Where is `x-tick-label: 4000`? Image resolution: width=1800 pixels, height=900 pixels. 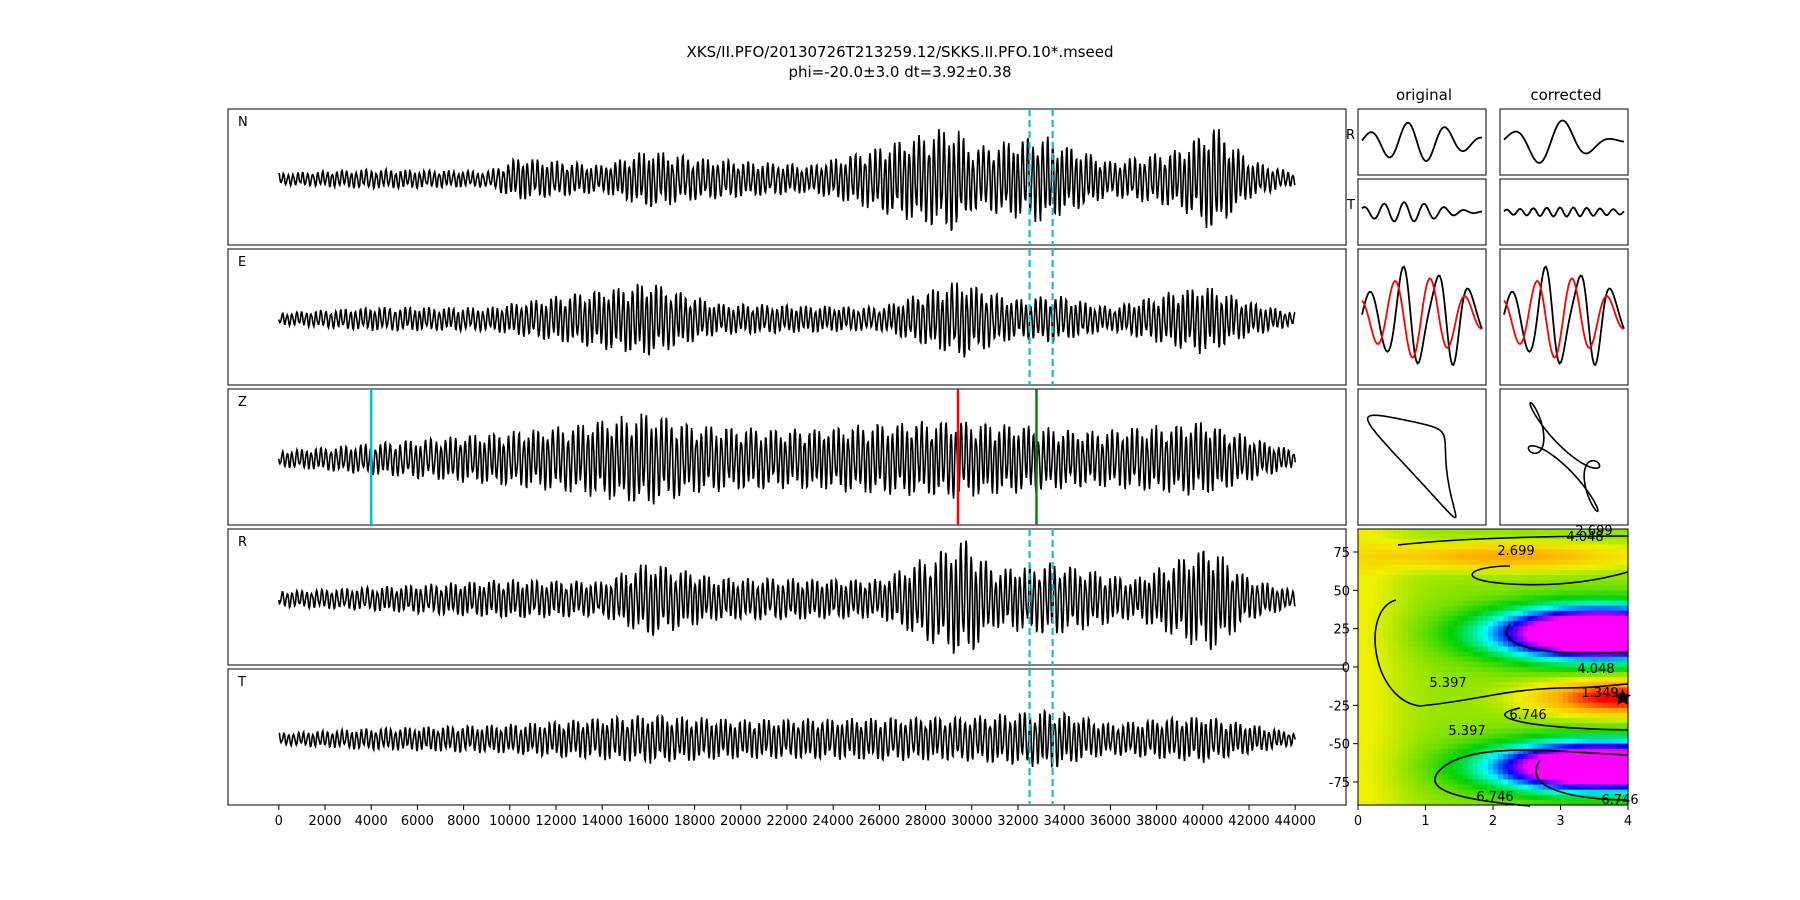 x-tick-label: 4000 is located at coordinates (371, 821).